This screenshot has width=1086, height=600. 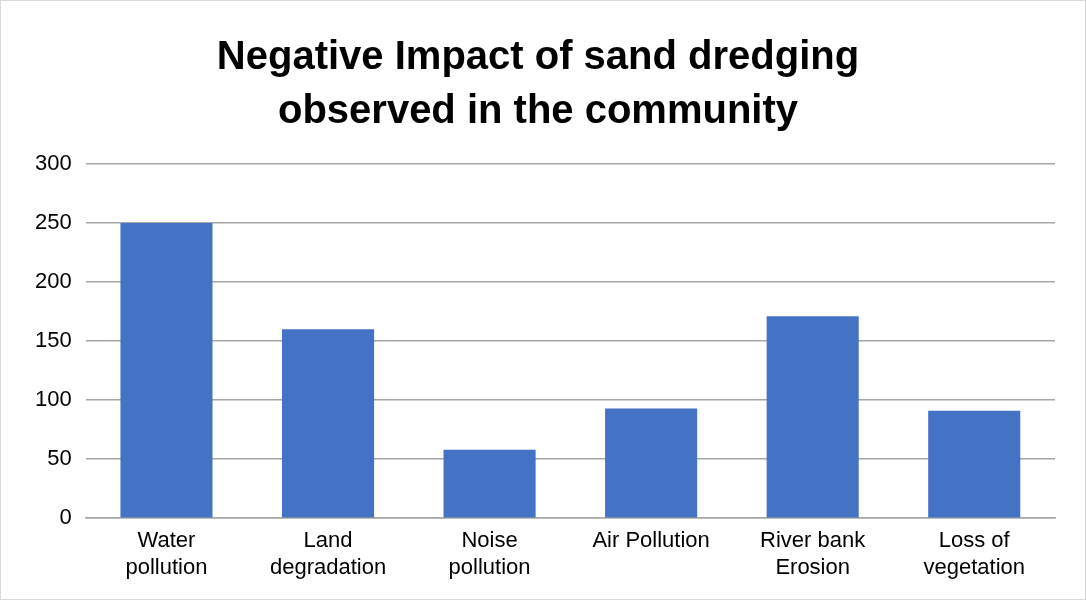 What do you see at coordinates (651, 540) in the screenshot?
I see `x-tick-label: Air Pollution` at bounding box center [651, 540].